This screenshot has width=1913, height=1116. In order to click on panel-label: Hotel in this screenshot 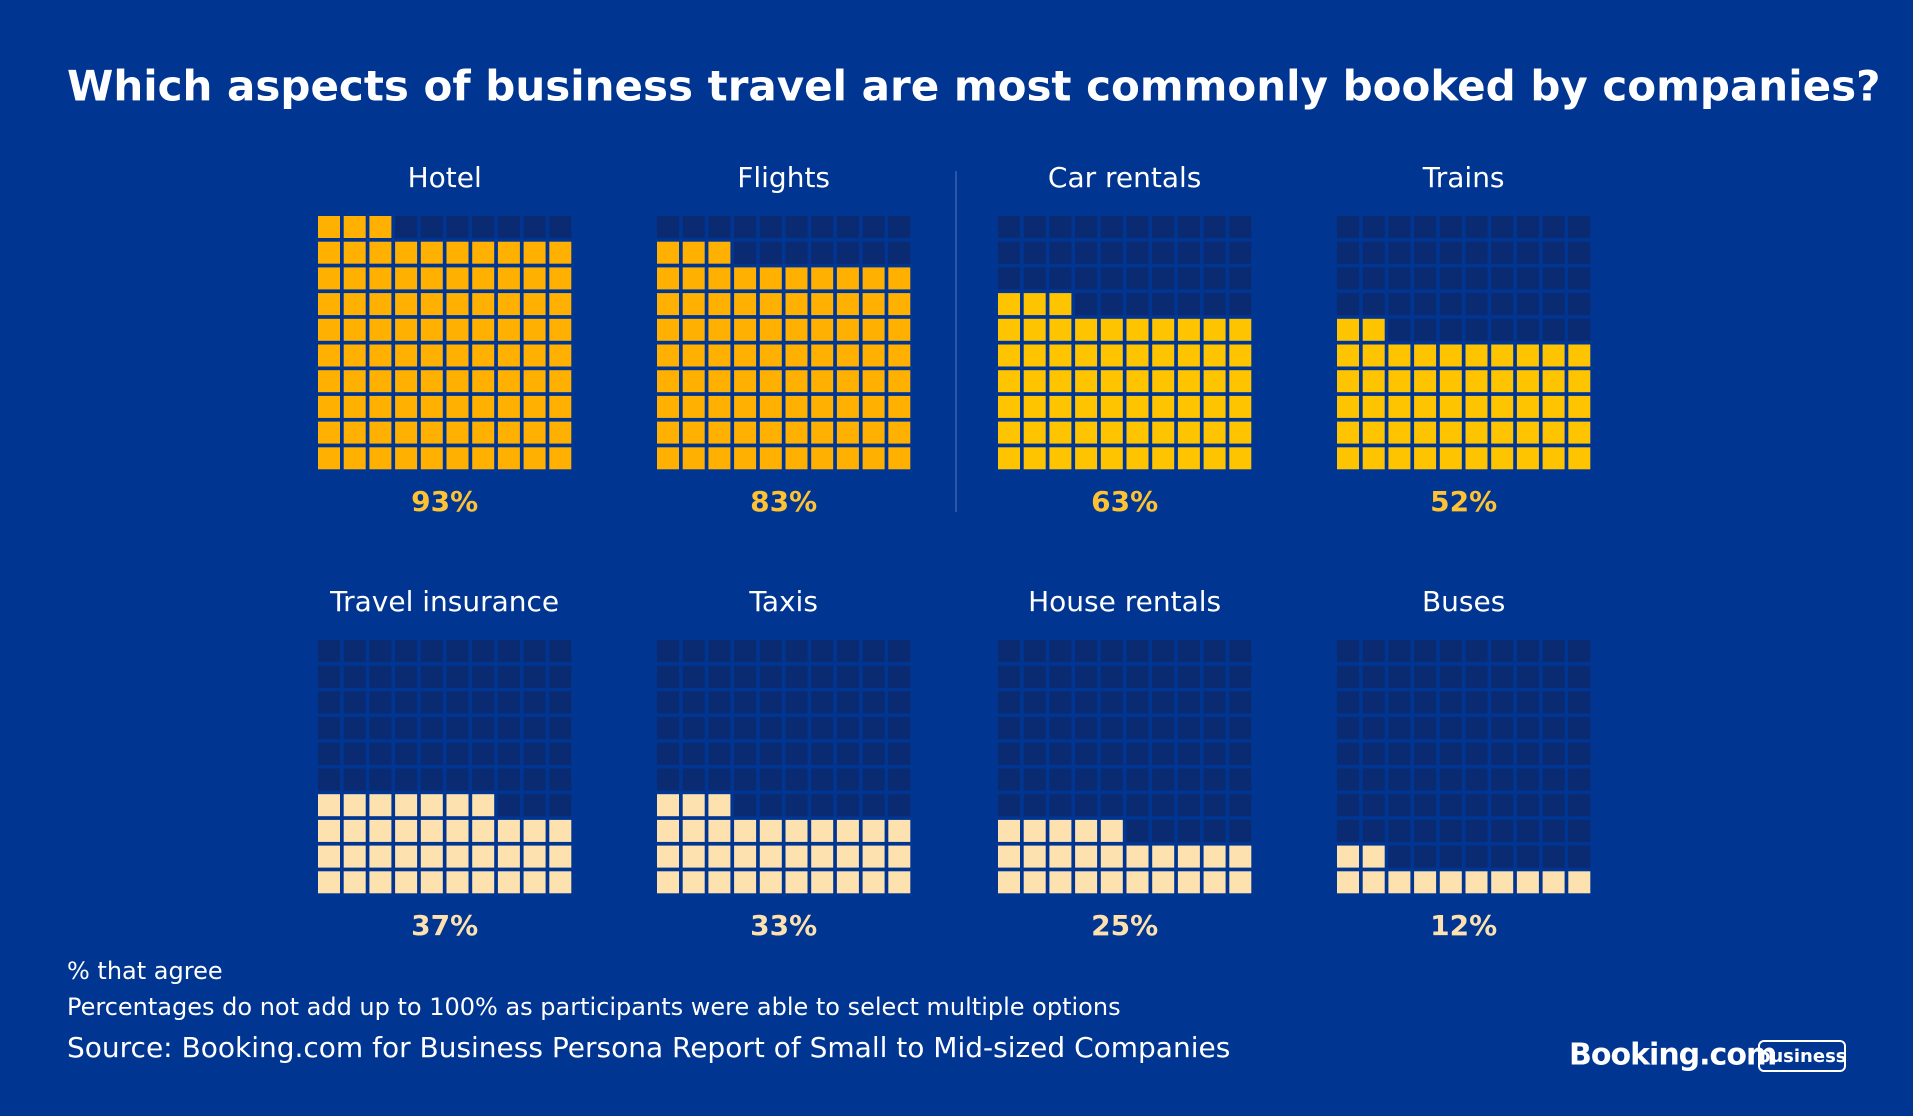, I will do `click(445, 177)`.